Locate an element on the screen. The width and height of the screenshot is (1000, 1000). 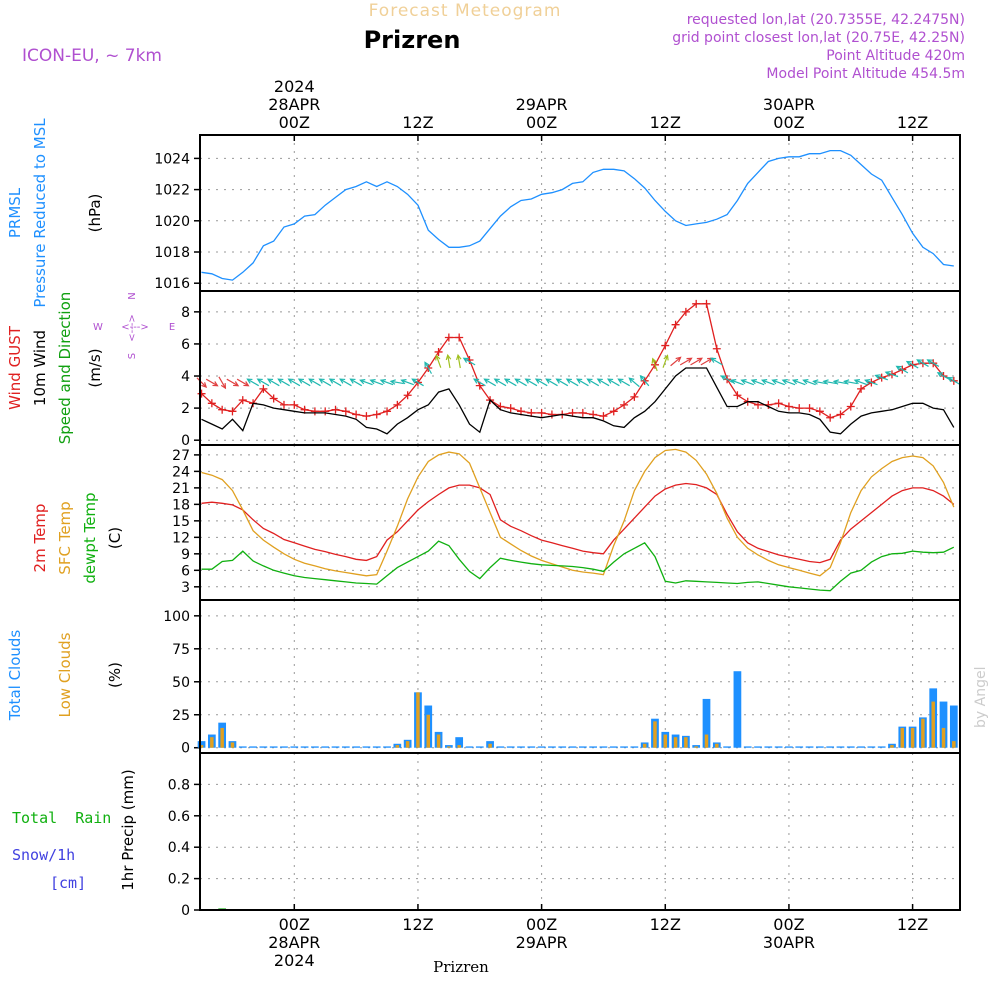
compass-w: W is located at coordinates (98, 327).